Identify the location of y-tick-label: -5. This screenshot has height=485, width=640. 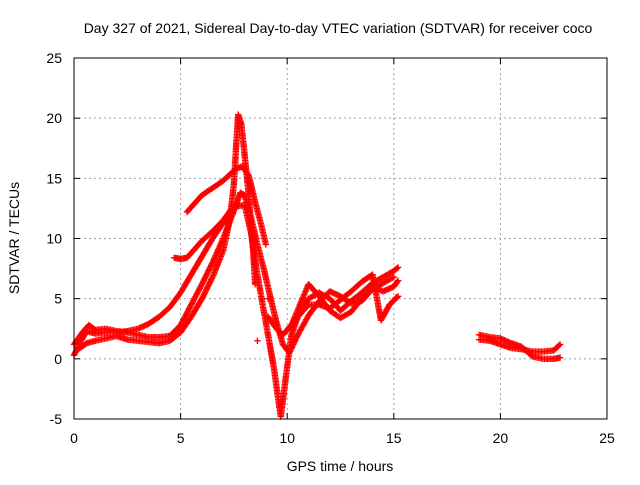
(56, 419).